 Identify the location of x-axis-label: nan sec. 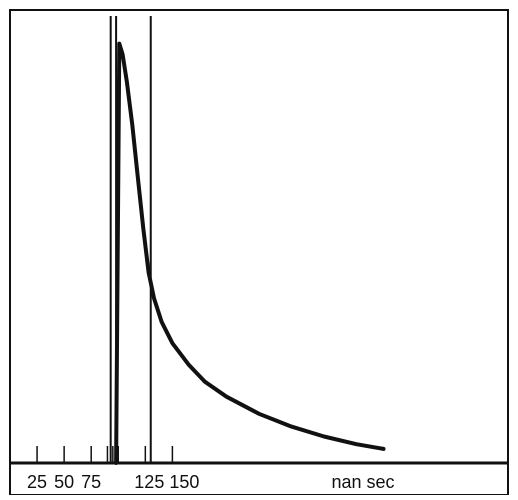
(362, 482).